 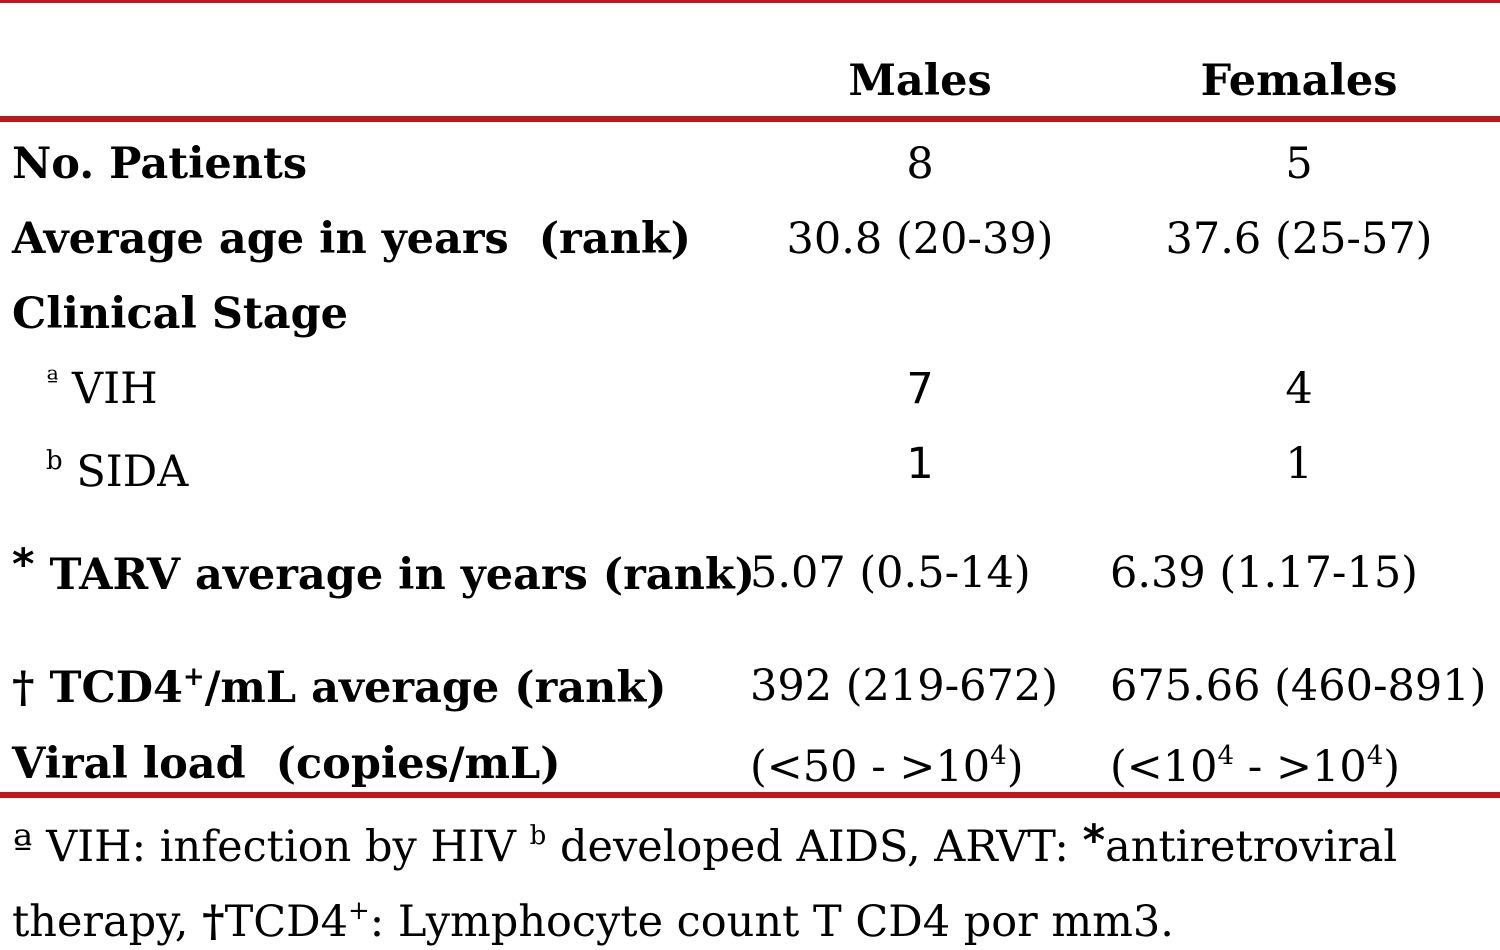 What do you see at coordinates (1299, 239) in the screenshot?
I see `cell-age-females: 37.6 (25-57)` at bounding box center [1299, 239].